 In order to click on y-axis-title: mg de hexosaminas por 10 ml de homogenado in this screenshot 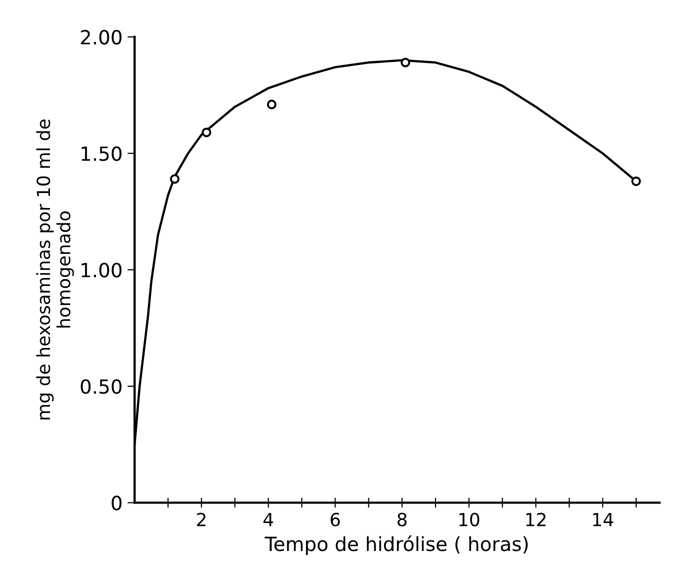, I will do `click(55, 269)`.